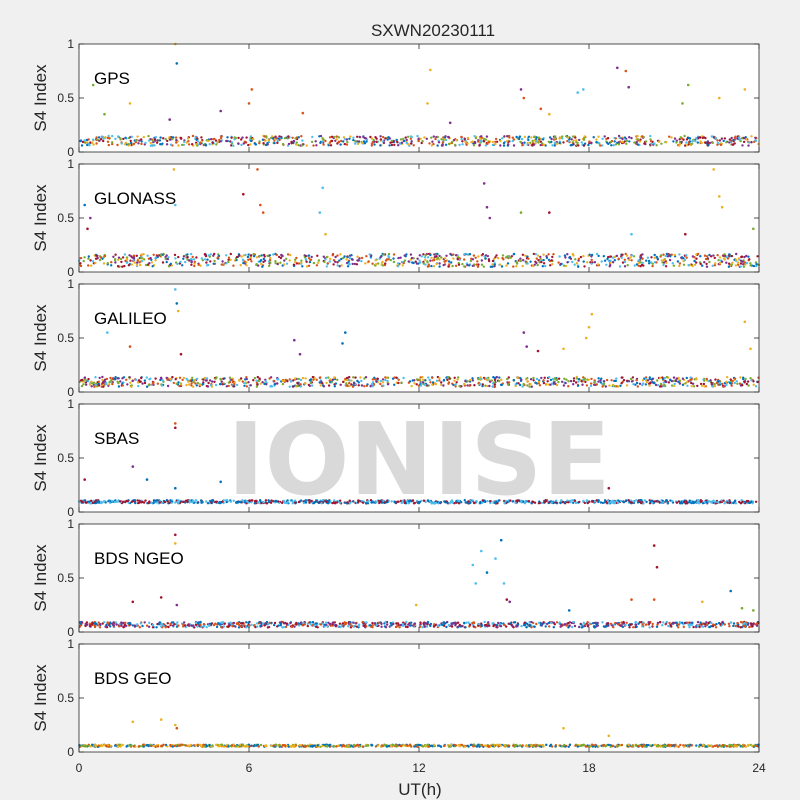 The height and width of the screenshot is (800, 800). Describe the element at coordinates (70, 284) in the screenshot. I see `y-tick-label: 1` at that location.